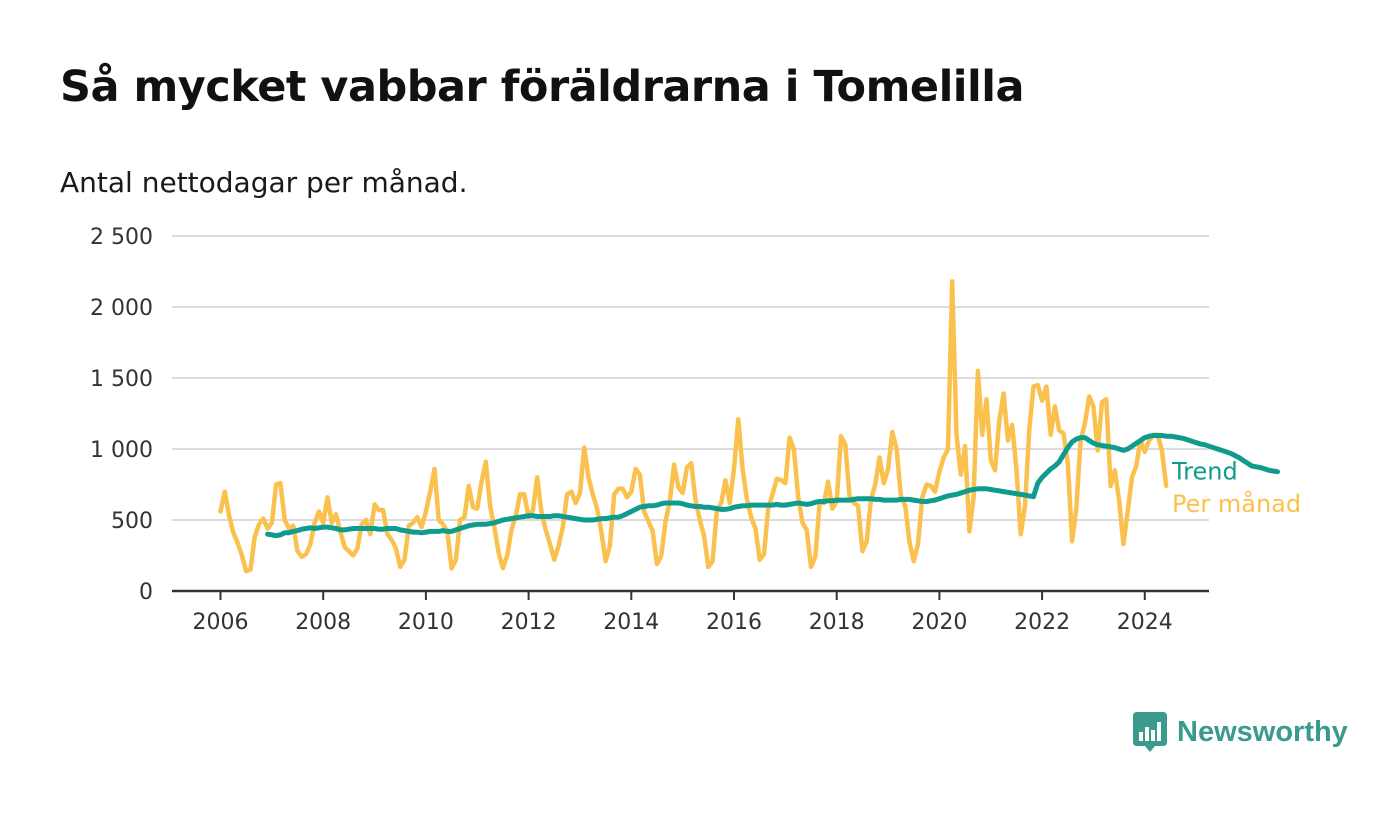 This screenshot has height=813, width=1400. What do you see at coordinates (146, 592) in the screenshot?
I see `y-tick-label: 0` at bounding box center [146, 592].